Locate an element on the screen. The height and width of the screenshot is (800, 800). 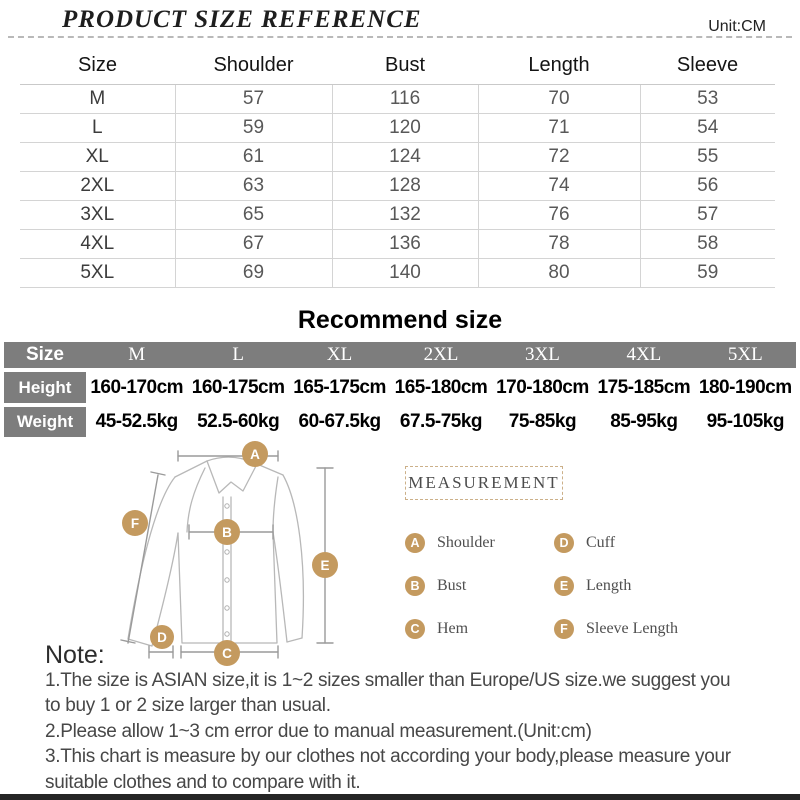
letter-badge-e: E is located at coordinates (564, 586).